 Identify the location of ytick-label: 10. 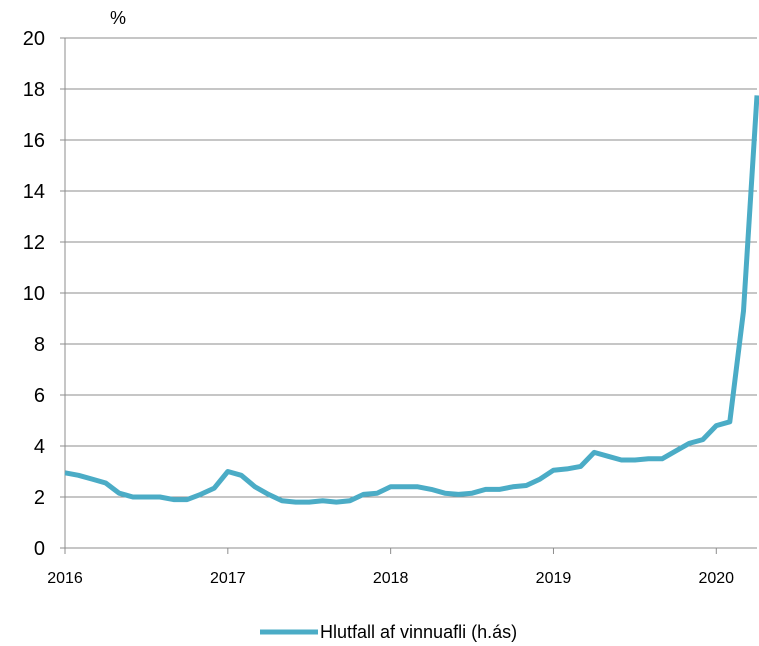
(34, 294).